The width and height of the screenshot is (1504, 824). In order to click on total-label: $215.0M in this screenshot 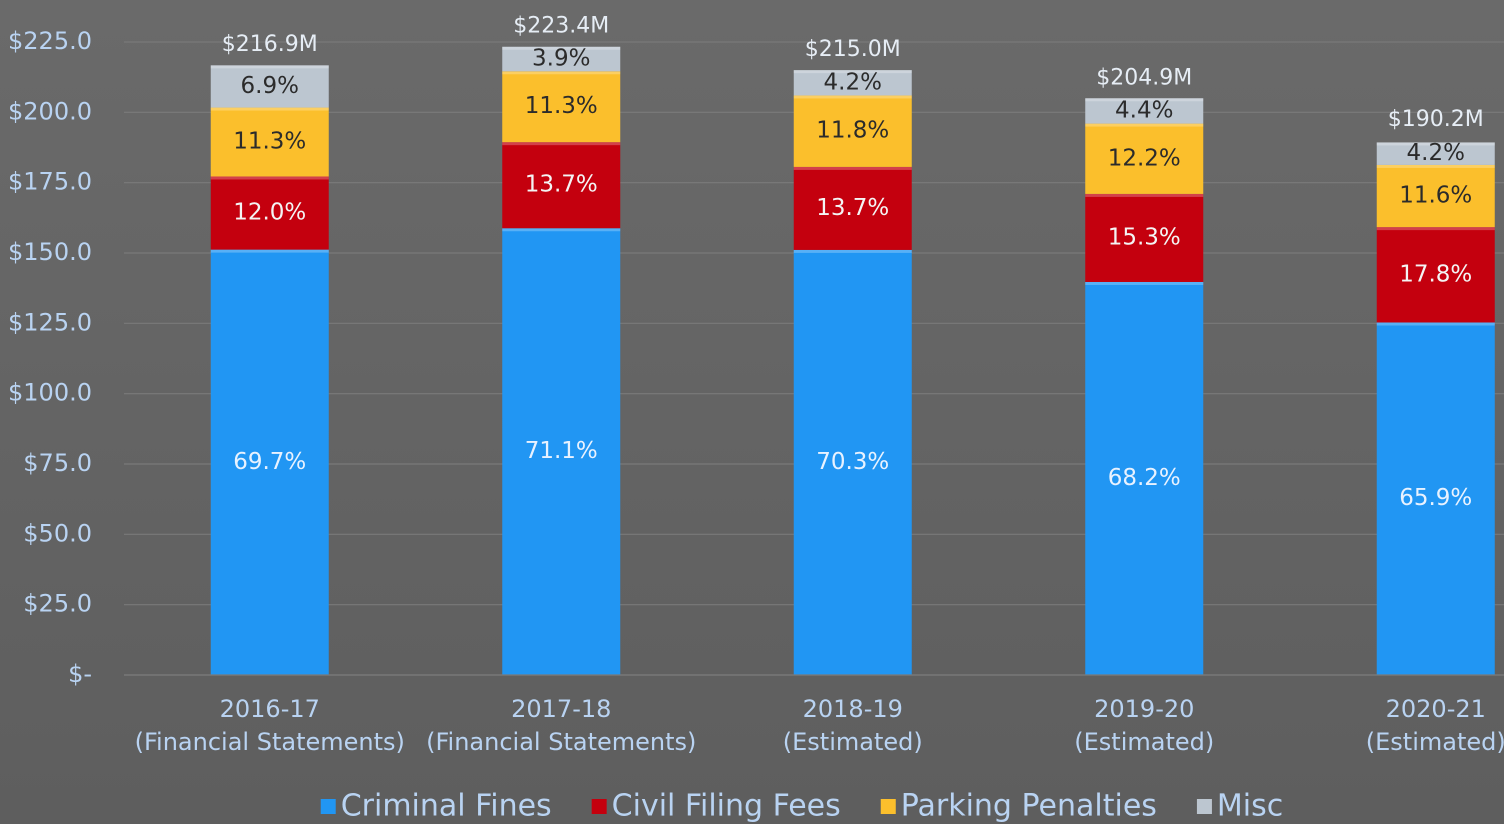, I will do `click(853, 49)`.